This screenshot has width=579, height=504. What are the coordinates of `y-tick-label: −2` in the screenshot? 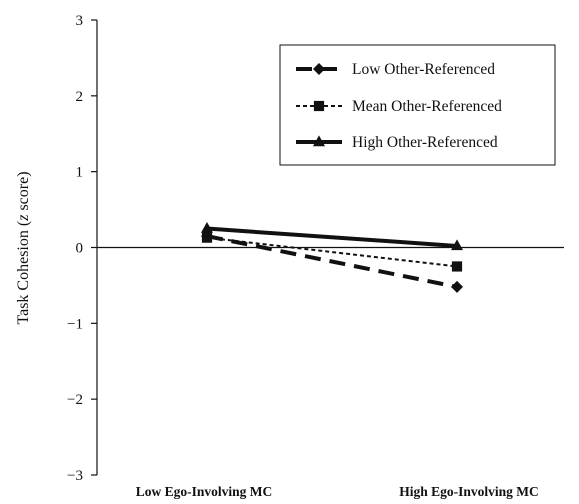 It's located at (75, 400).